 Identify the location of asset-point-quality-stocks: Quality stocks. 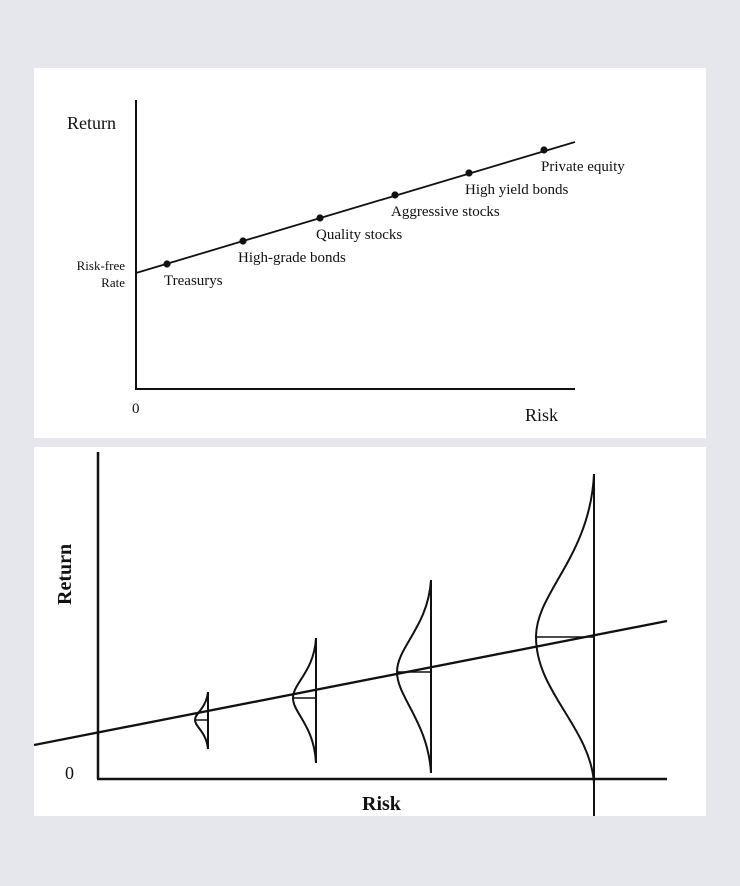
(359, 228).